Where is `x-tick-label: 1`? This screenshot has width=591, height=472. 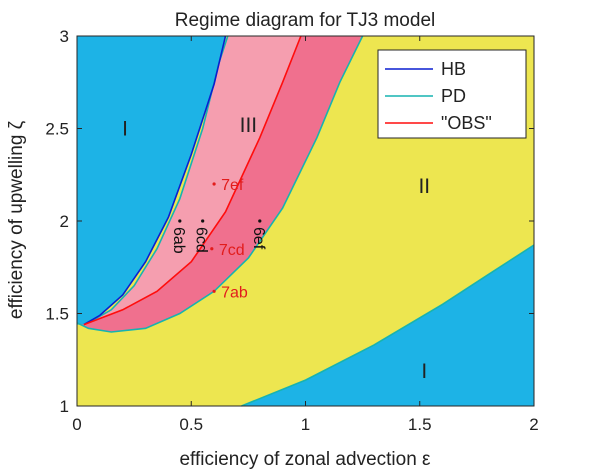 x-tick-label: 1 is located at coordinates (305, 424).